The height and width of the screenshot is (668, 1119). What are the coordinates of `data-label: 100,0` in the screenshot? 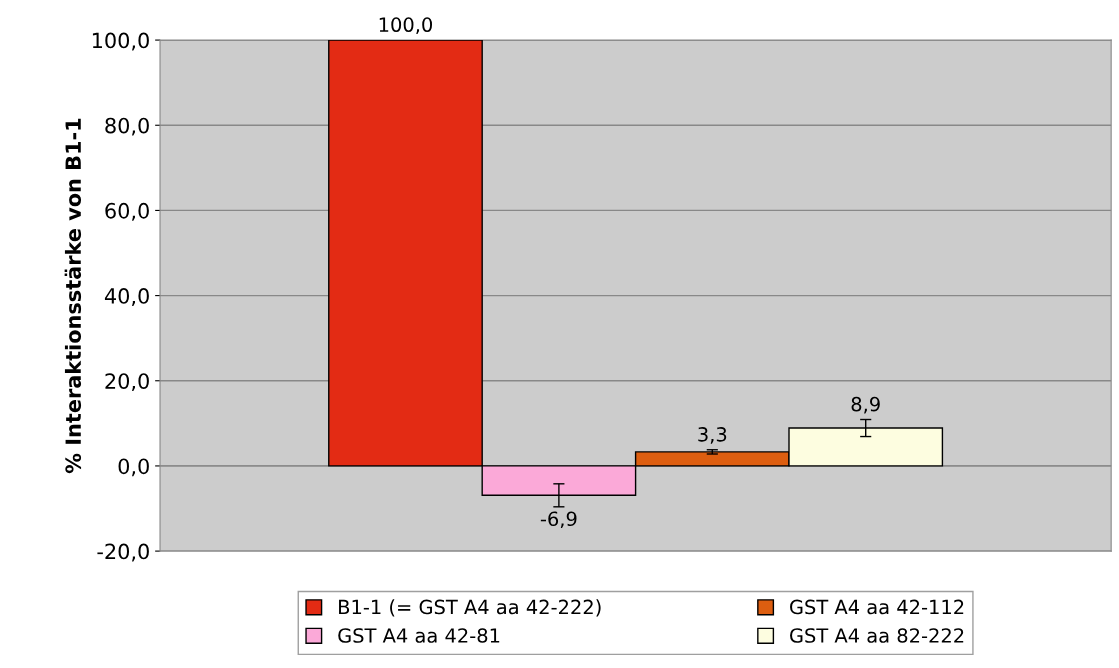 It's located at (406, 26).